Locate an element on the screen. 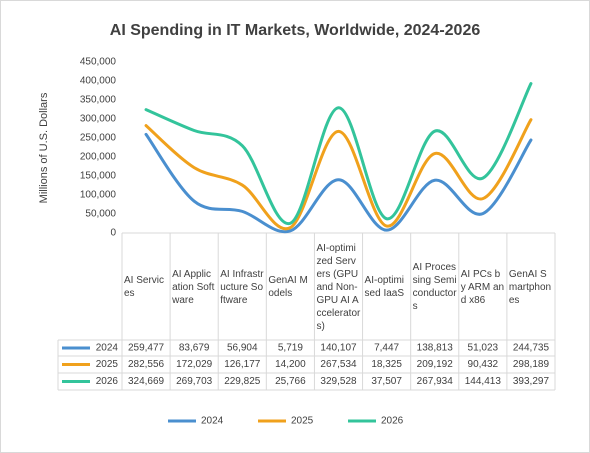  legend-label: 2025 is located at coordinates (302, 421).